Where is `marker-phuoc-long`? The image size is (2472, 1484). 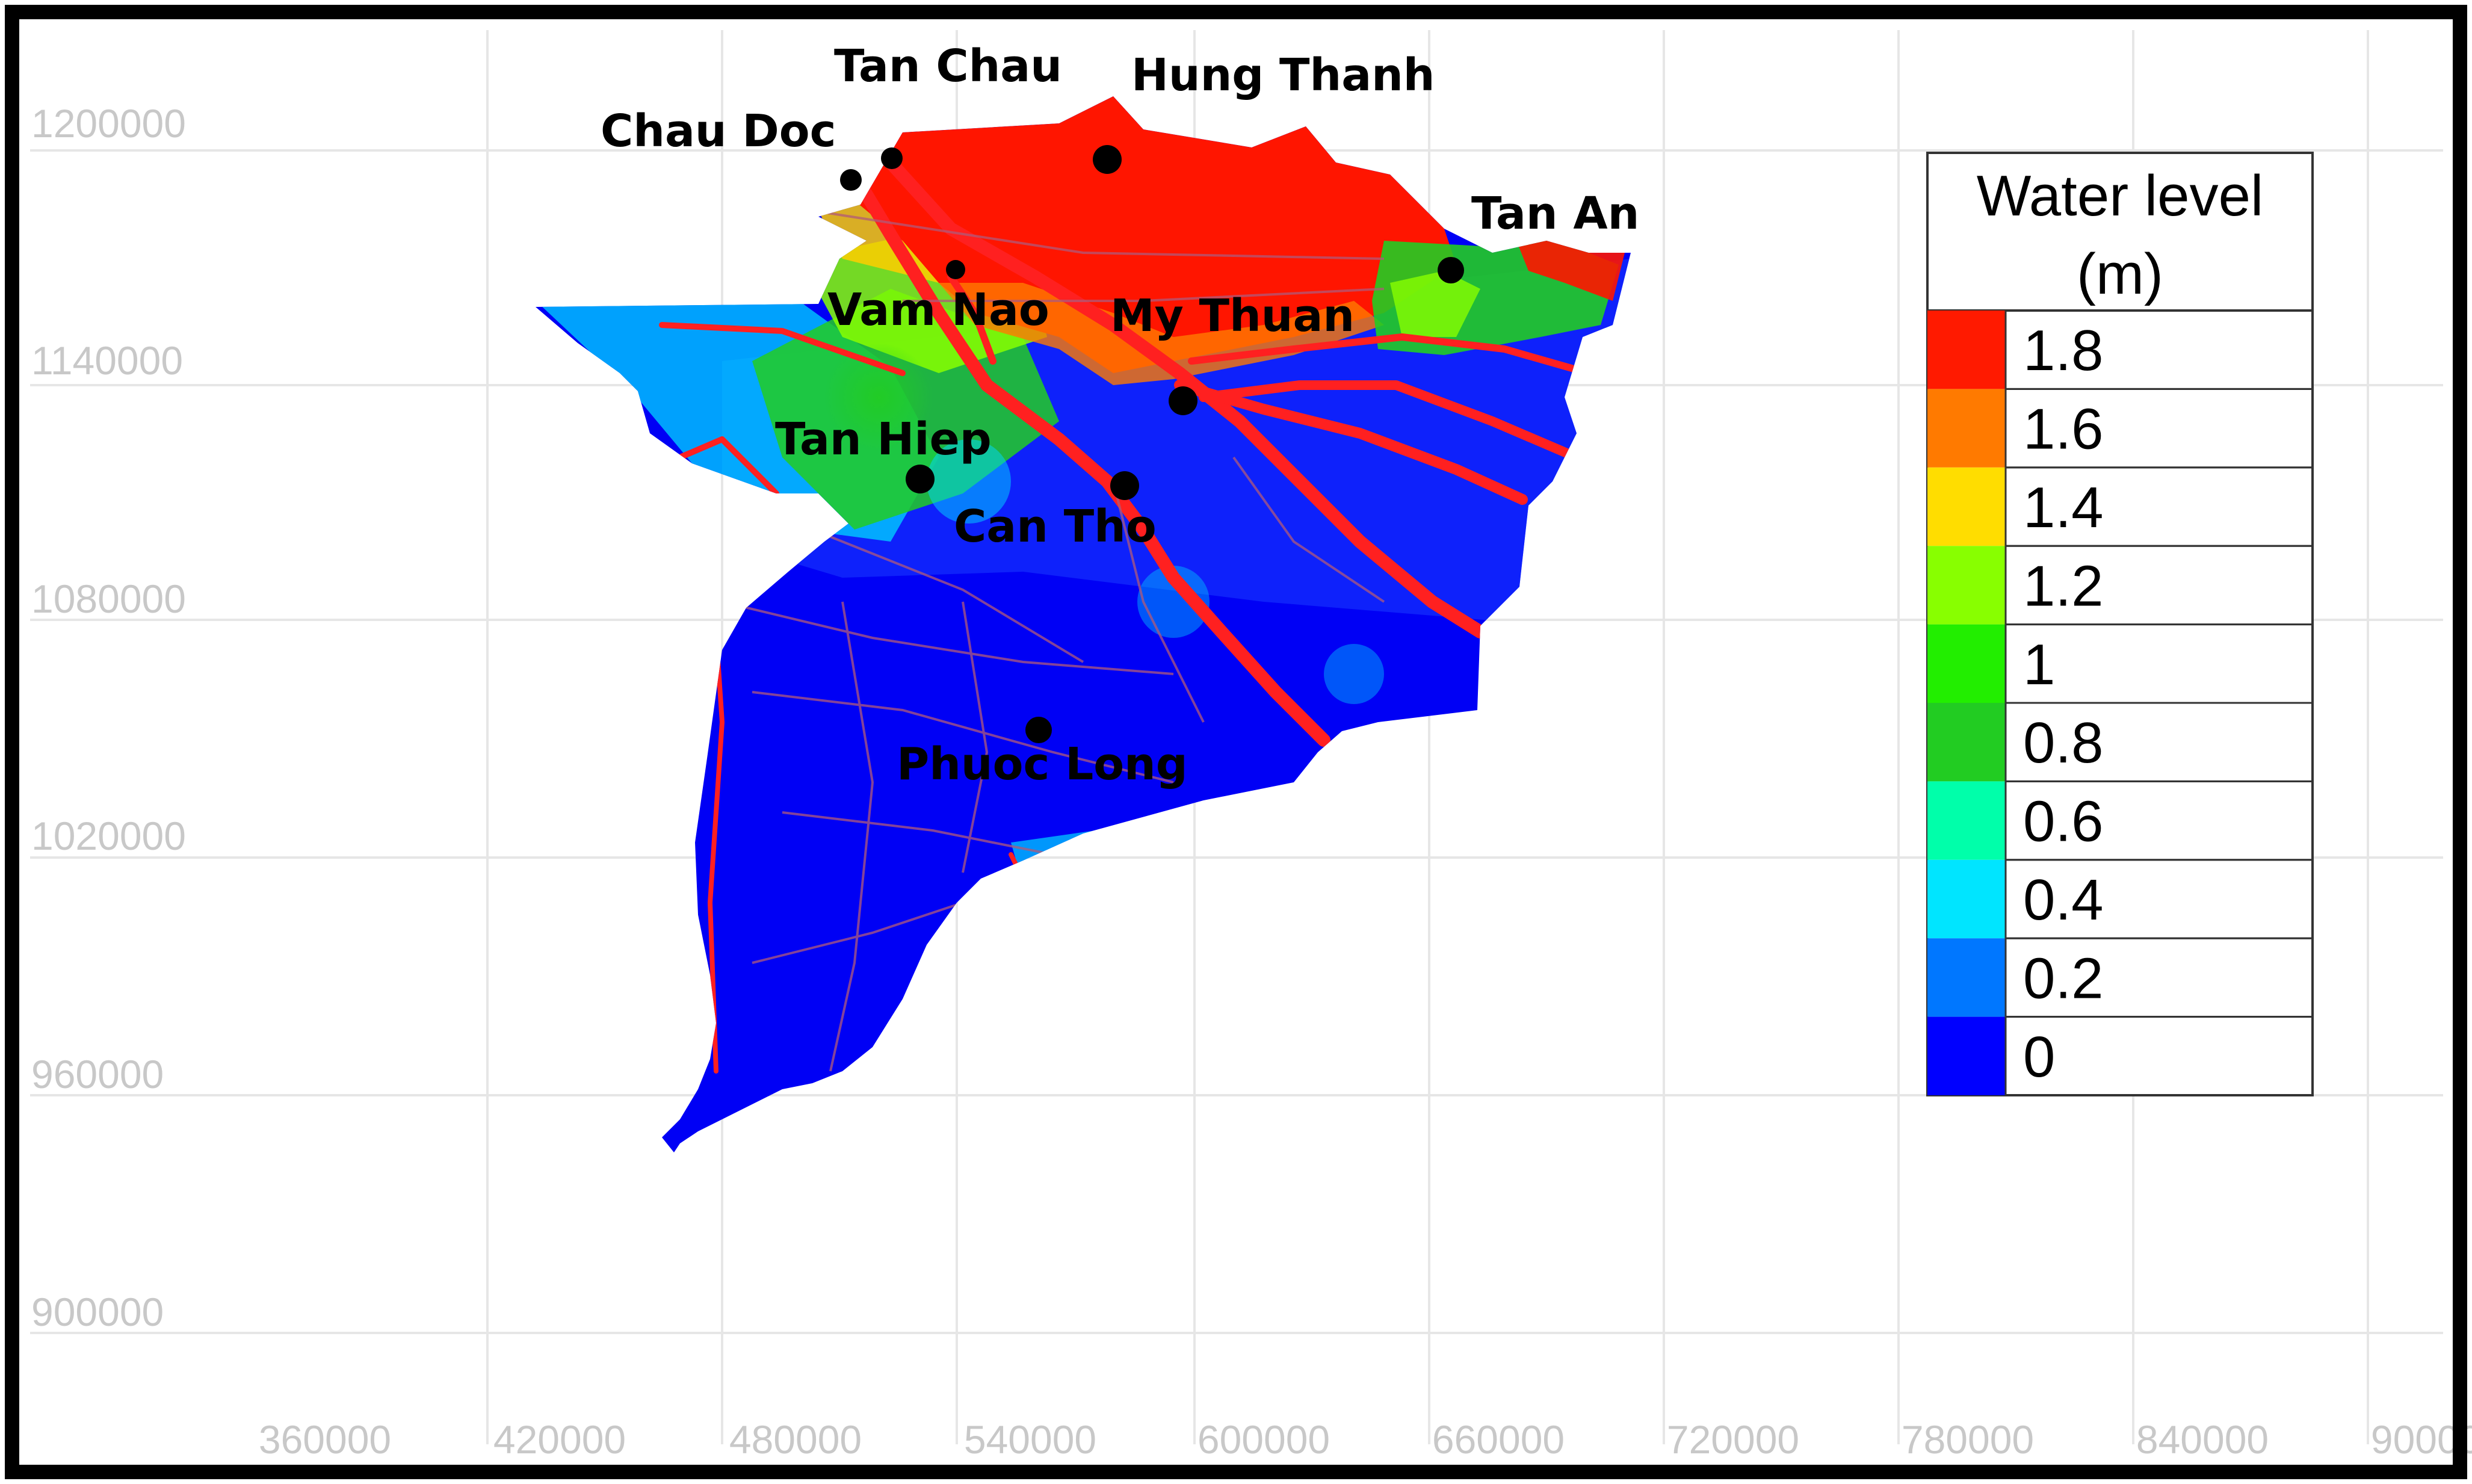 marker-phuoc-long is located at coordinates (1038, 730).